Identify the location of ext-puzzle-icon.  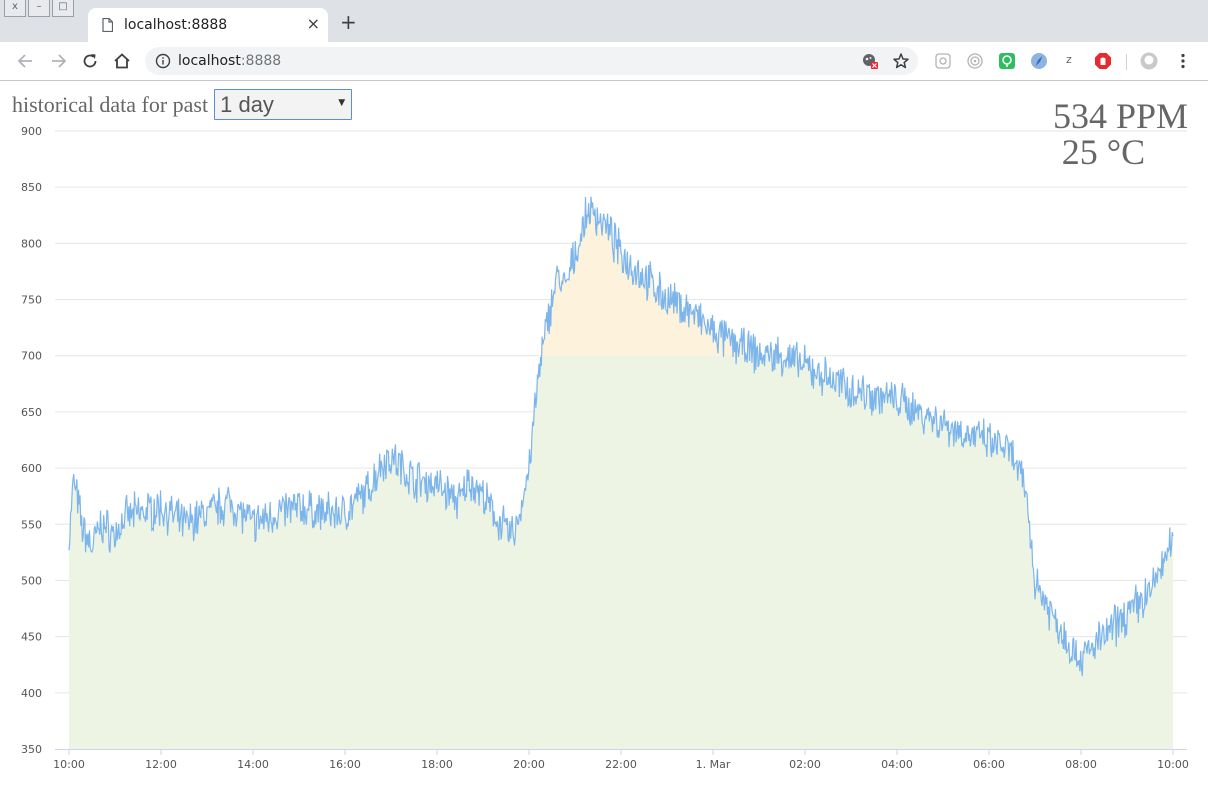
(943, 61).